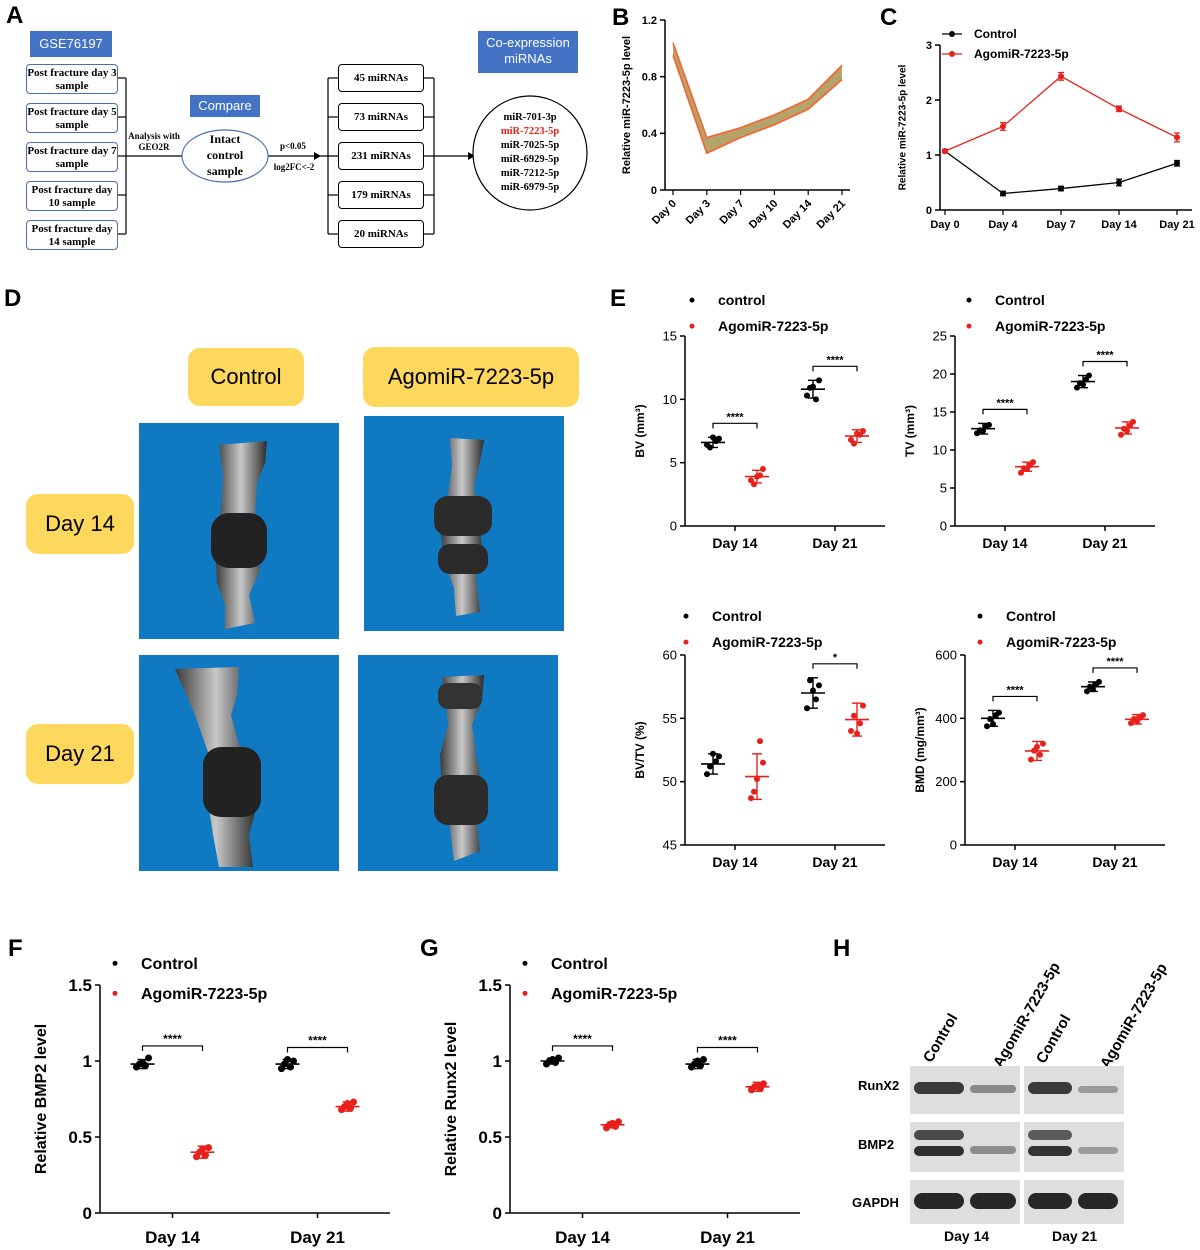 The image size is (1200, 1250). What do you see at coordinates (946, 718) in the screenshot?
I see `y-tick-label: 400` at bounding box center [946, 718].